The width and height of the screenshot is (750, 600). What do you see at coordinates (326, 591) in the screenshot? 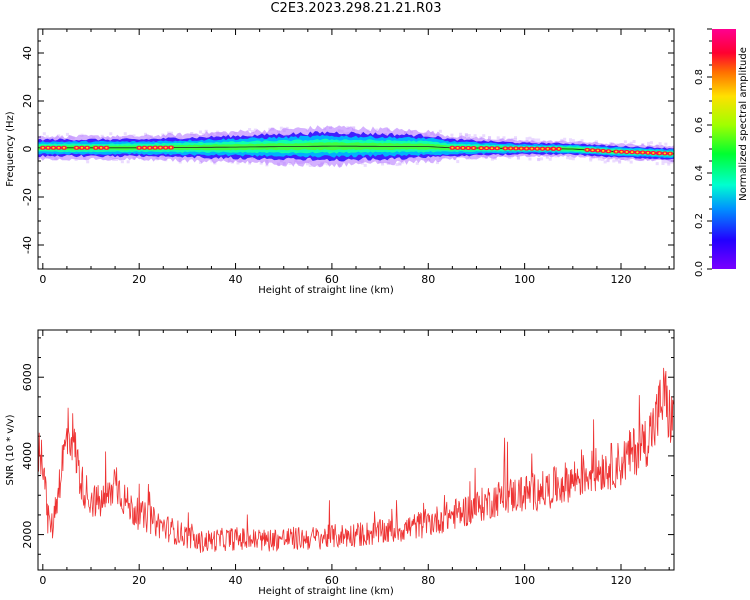
I see `x-axis-label: Height of straight line (km)` at bounding box center [326, 591].